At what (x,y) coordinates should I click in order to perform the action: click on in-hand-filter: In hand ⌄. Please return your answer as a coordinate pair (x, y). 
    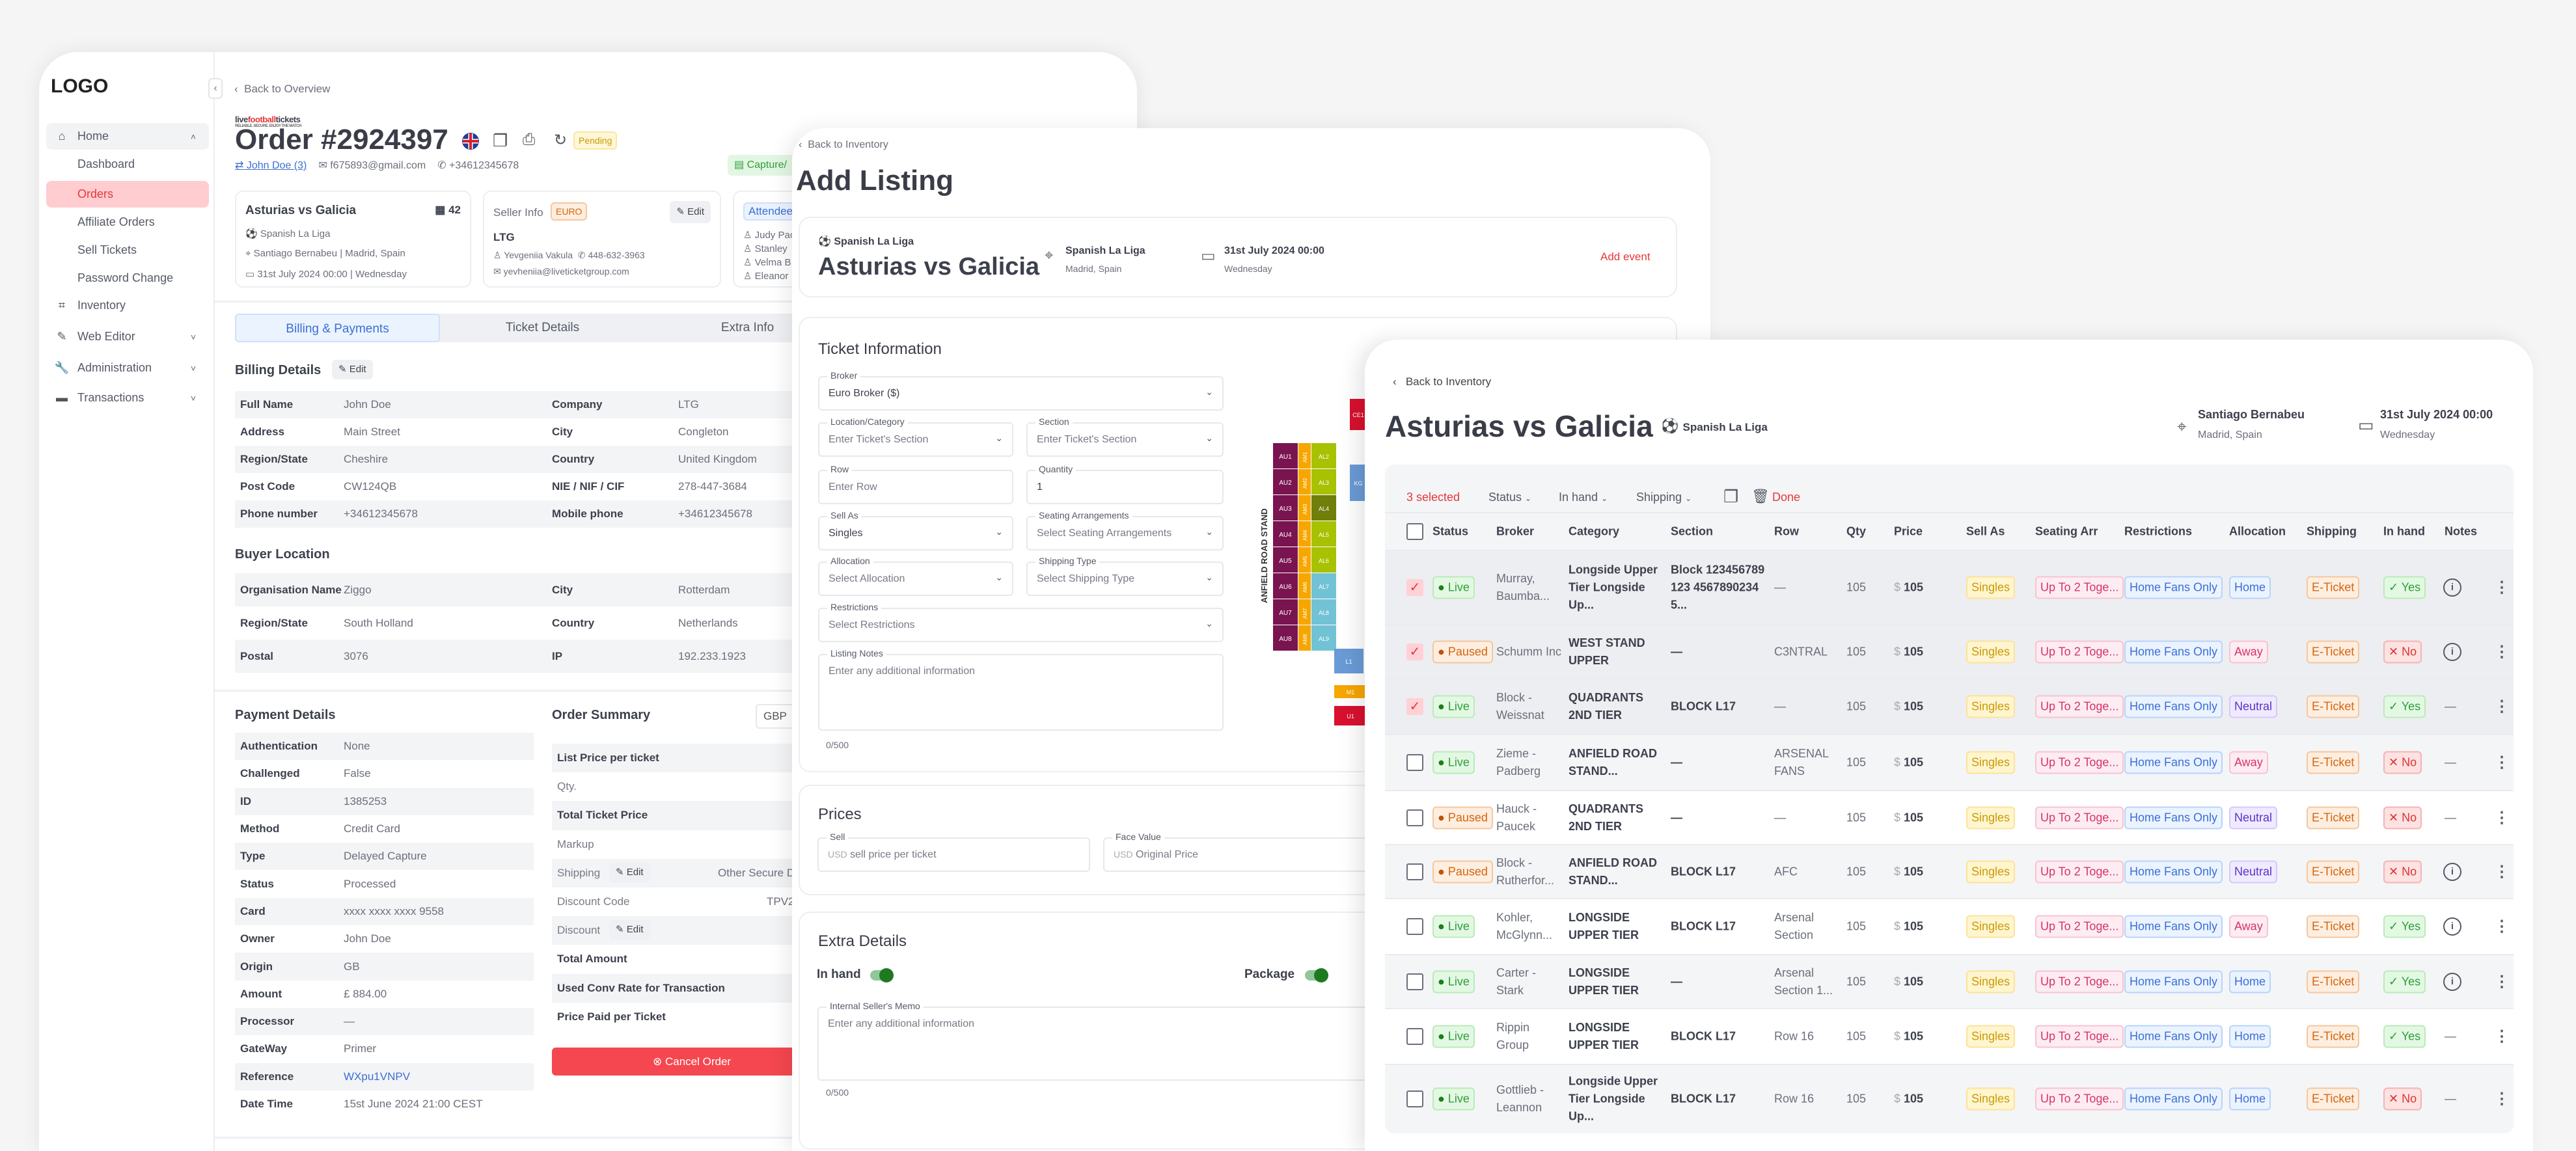
    Looking at the image, I should click on (1584, 497).